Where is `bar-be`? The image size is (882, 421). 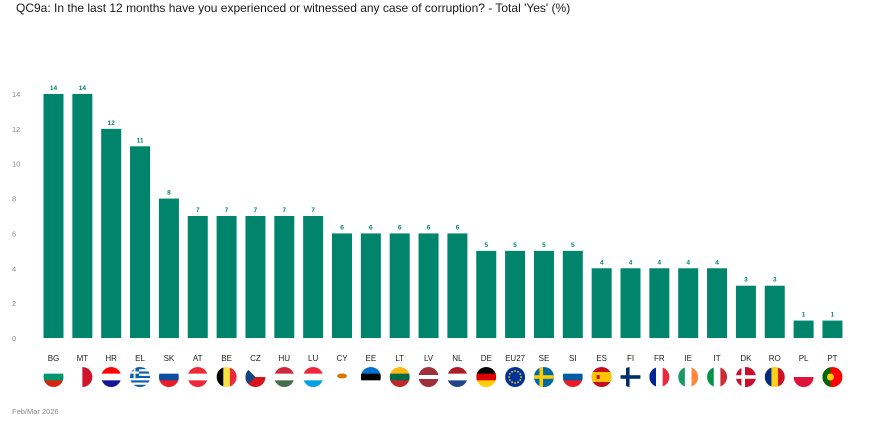 bar-be is located at coordinates (226, 277).